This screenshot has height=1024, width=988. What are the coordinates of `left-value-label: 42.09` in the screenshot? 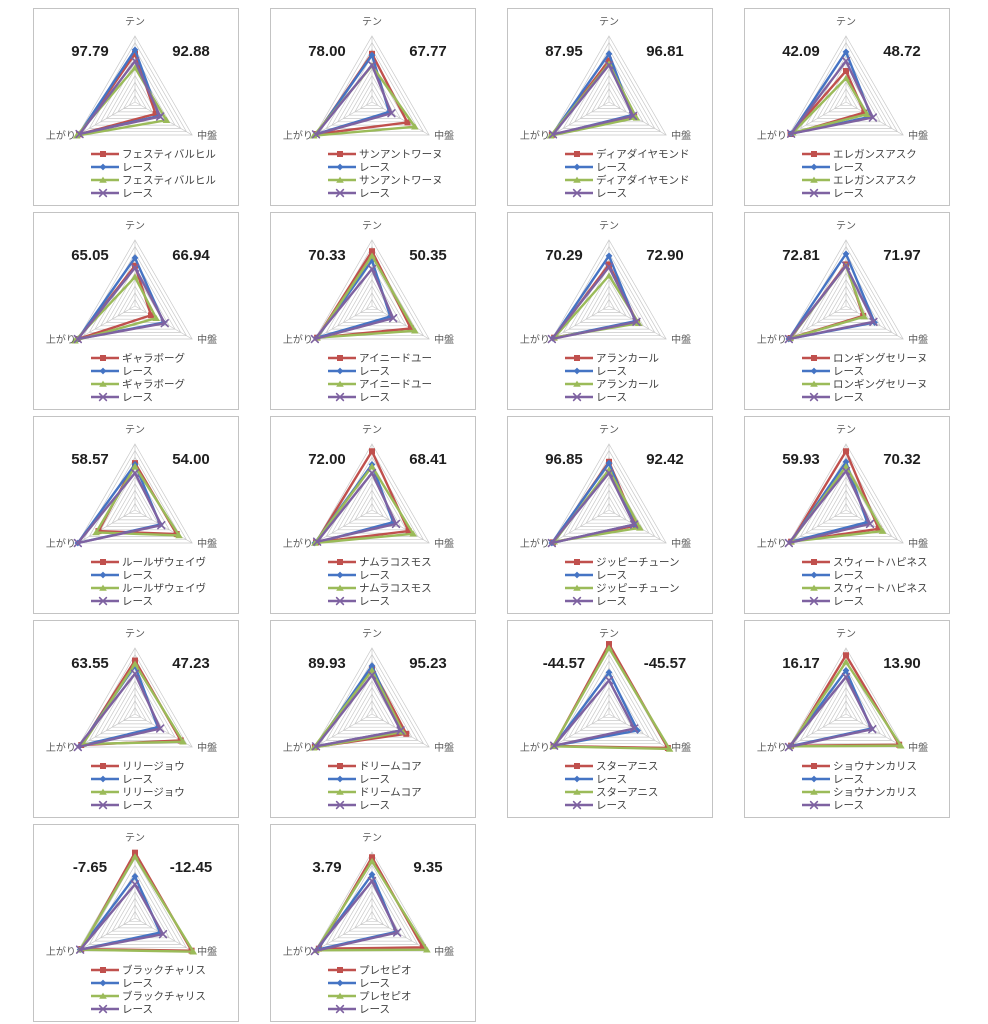 It's located at (801, 51).